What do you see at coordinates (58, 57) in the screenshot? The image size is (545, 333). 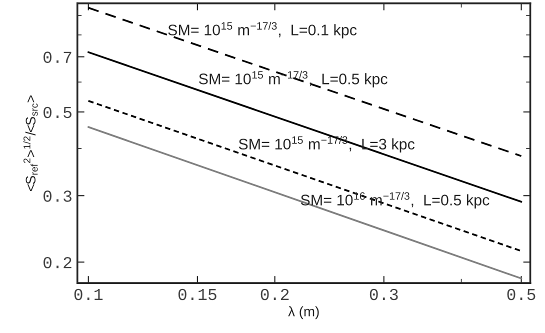 I see `y-tick-label: 0.7` at bounding box center [58, 57].